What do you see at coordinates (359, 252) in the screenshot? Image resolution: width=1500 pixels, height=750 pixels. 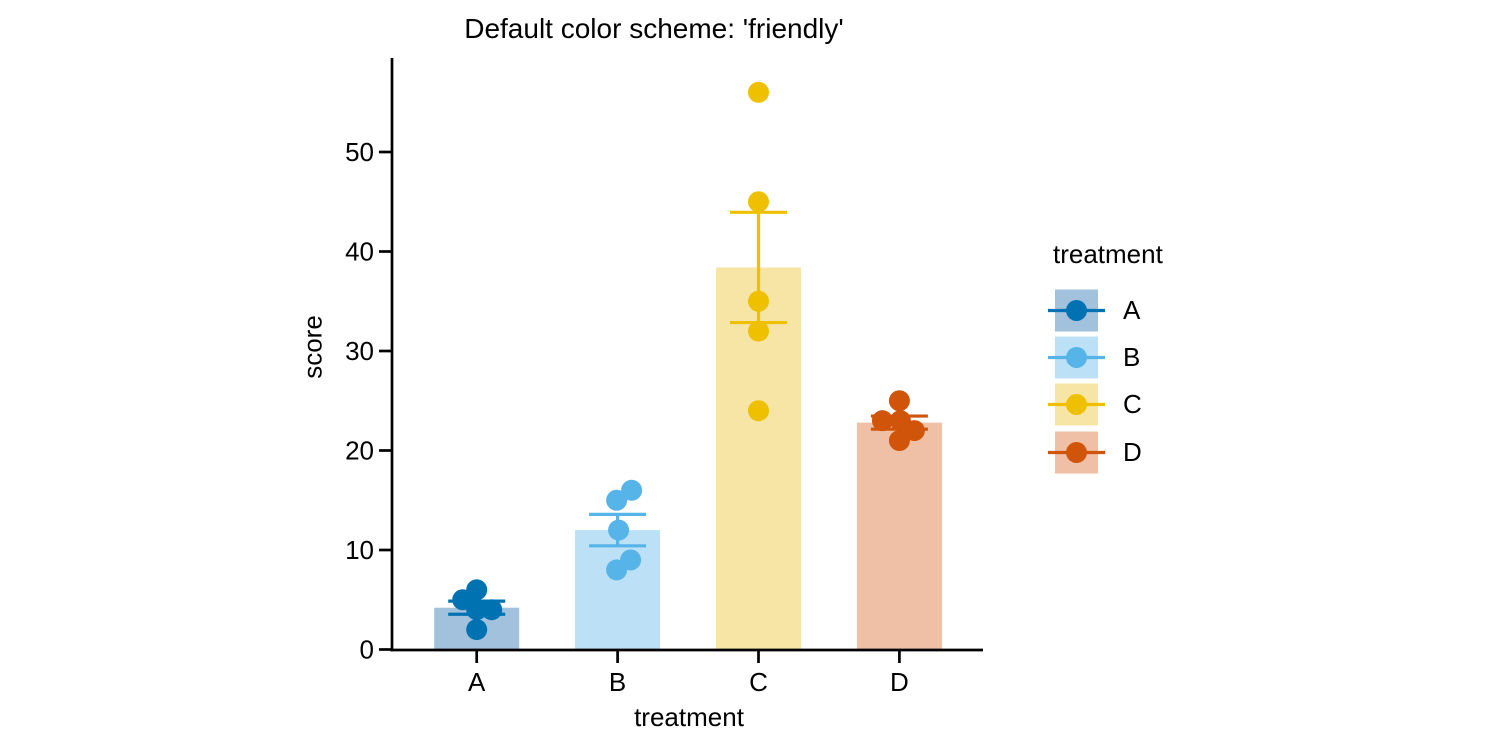 I see `y-tick-label: 40` at bounding box center [359, 252].